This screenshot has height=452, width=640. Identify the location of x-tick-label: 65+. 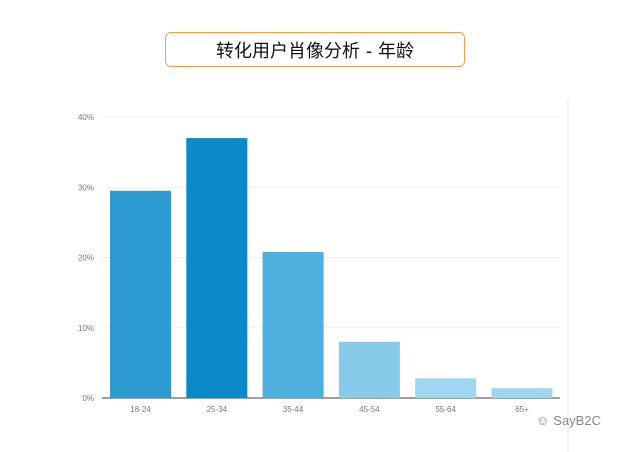
(522, 409).